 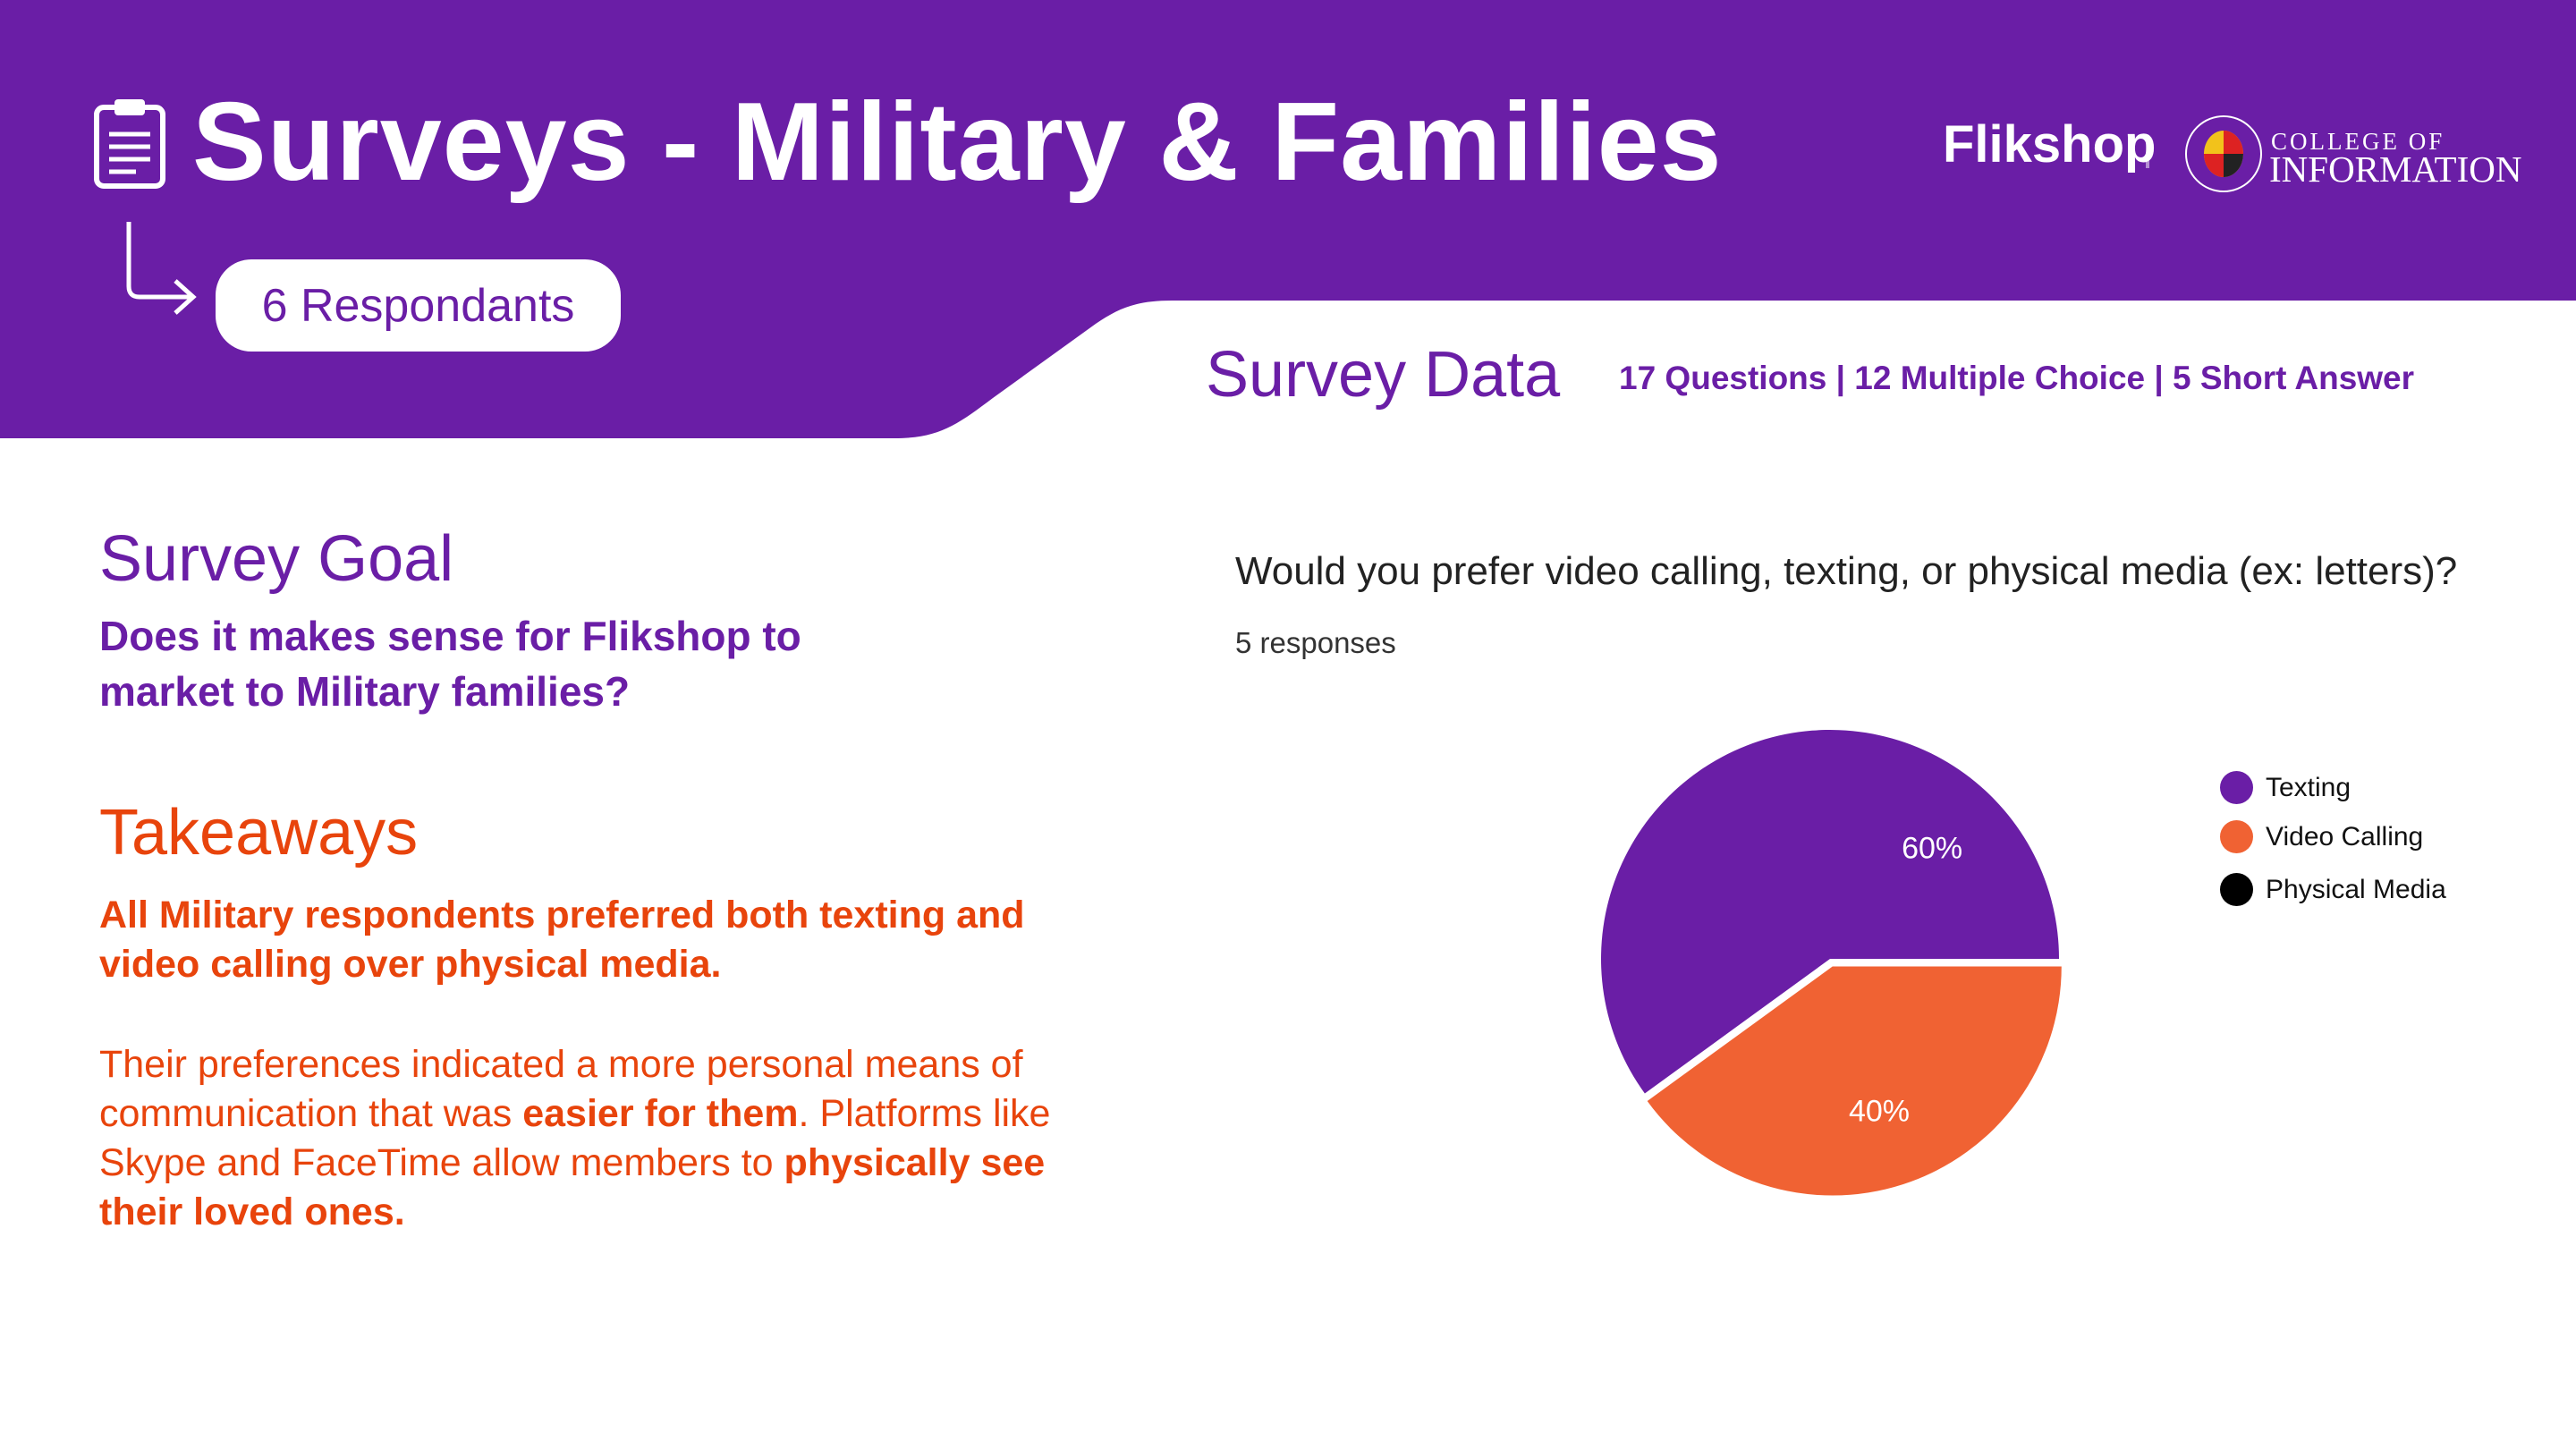 I want to click on clipboard-icon, so click(x=129, y=144).